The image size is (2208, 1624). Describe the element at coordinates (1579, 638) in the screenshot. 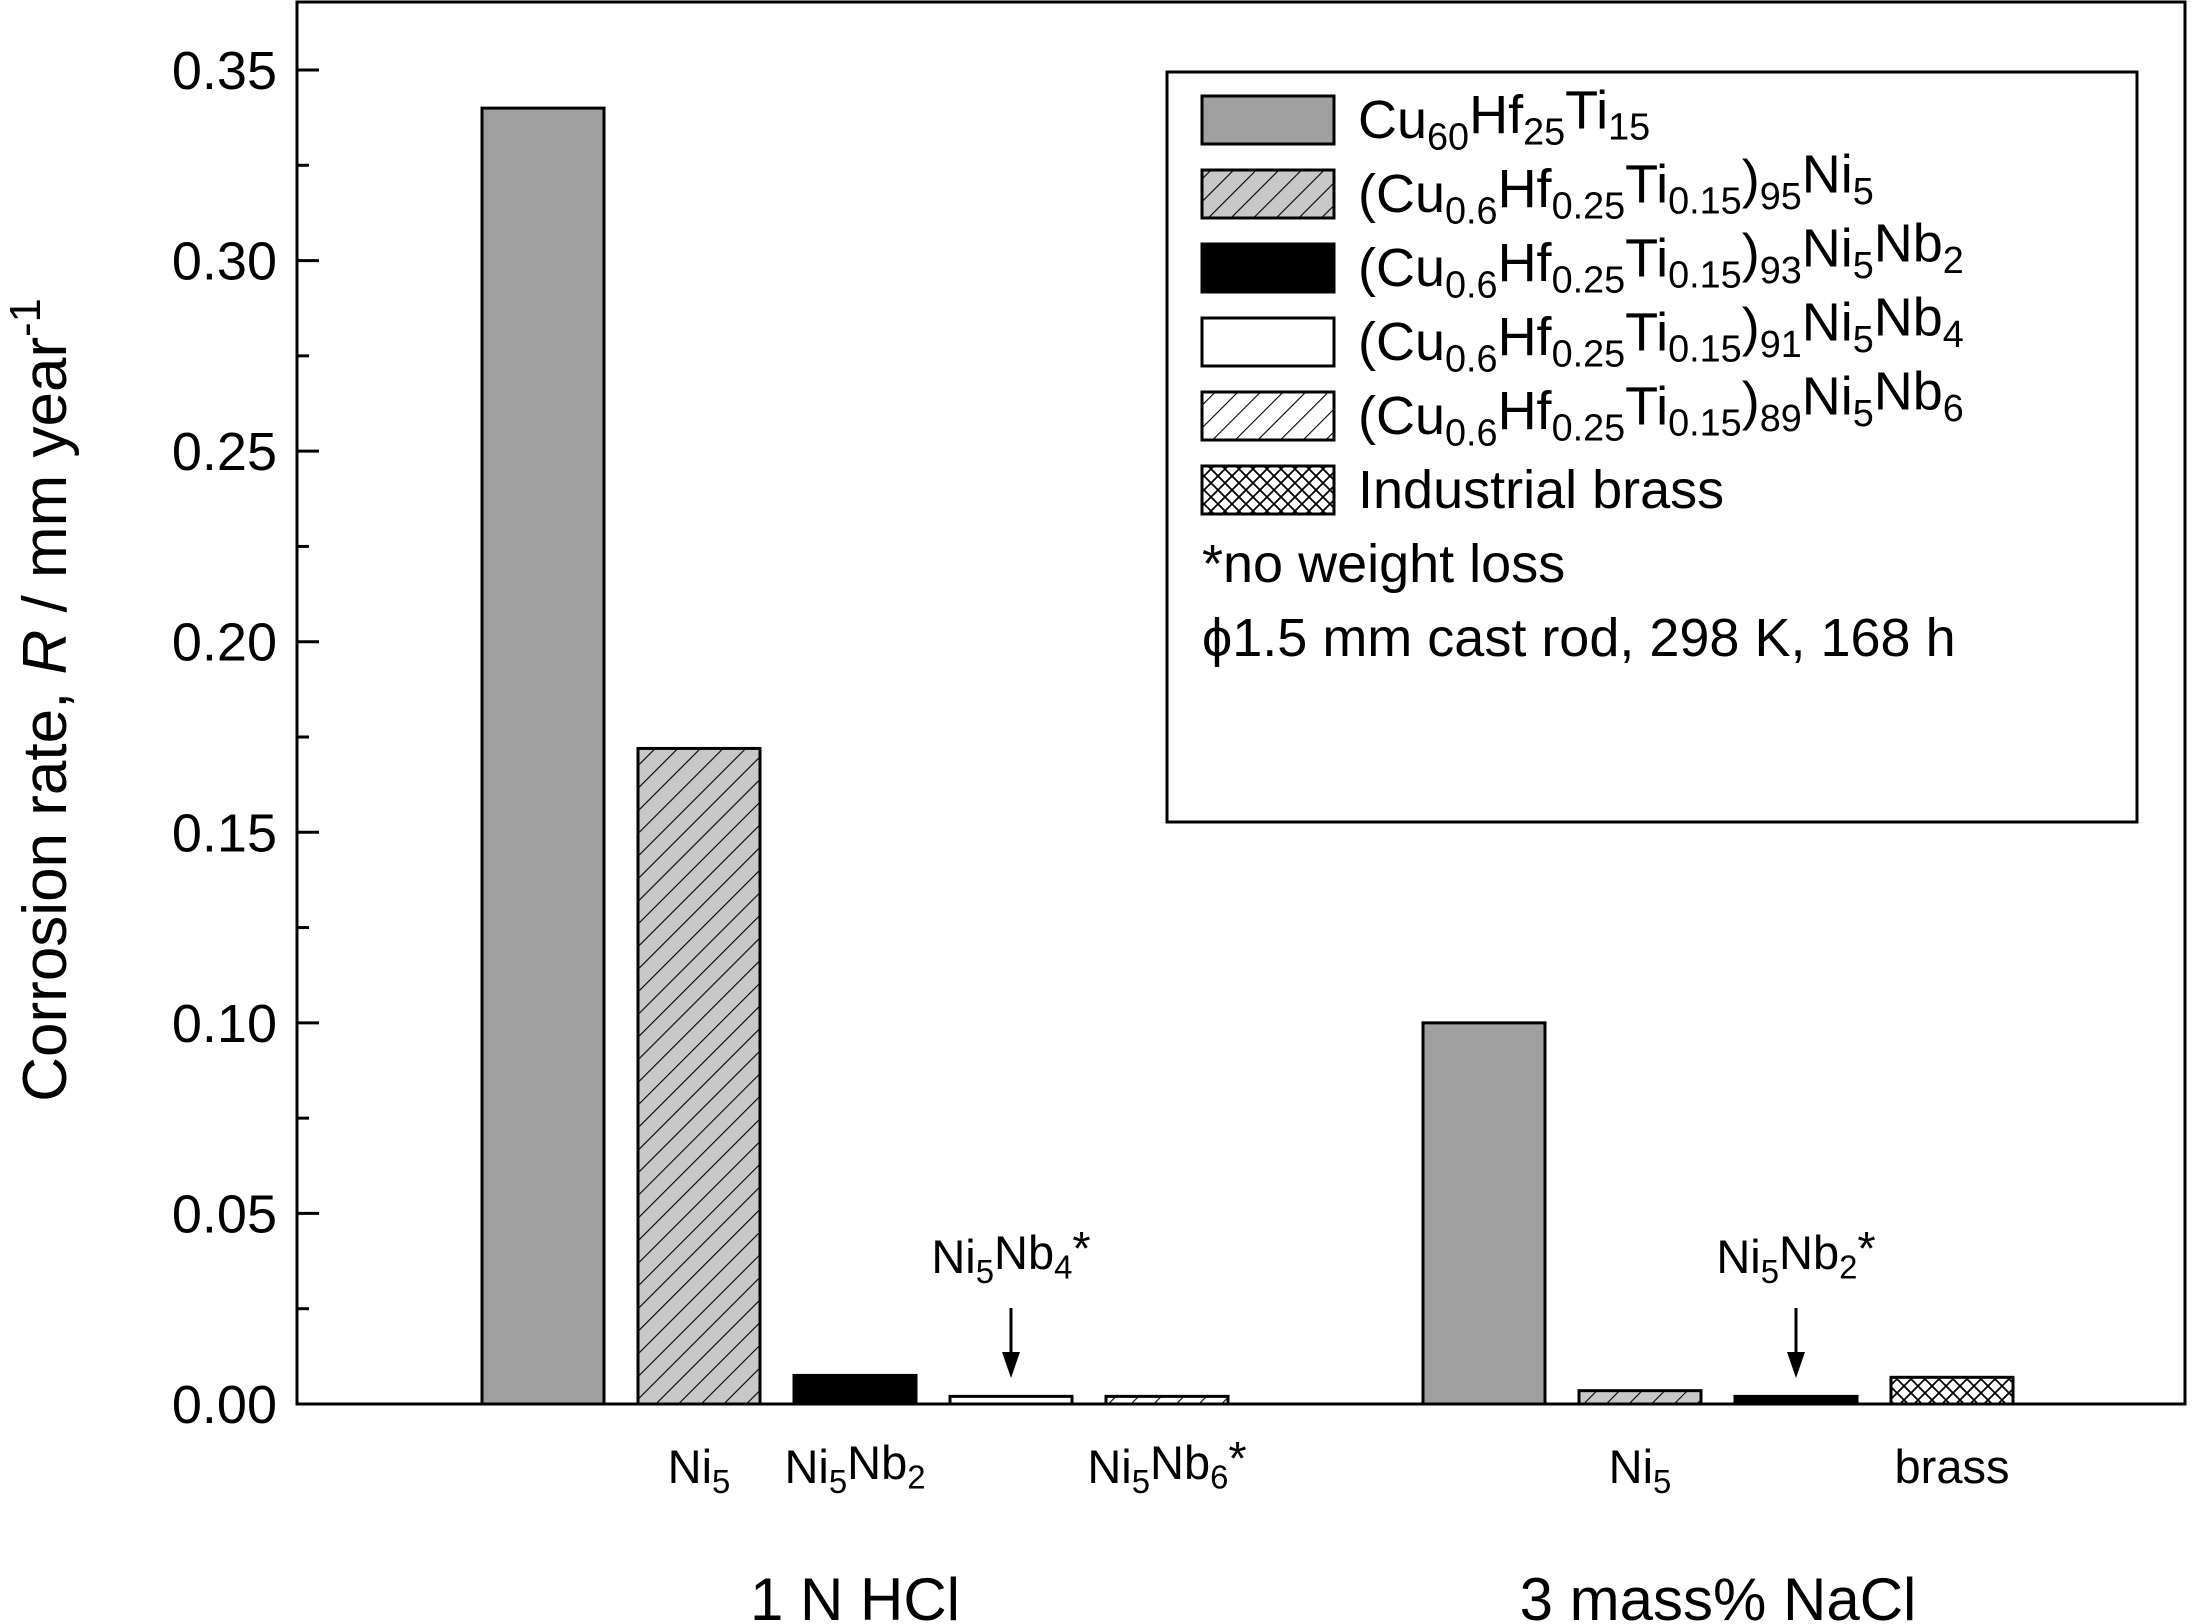

I see `legend-note: ϕ1.5 mm cast rod, 298 K, 168 h` at that location.